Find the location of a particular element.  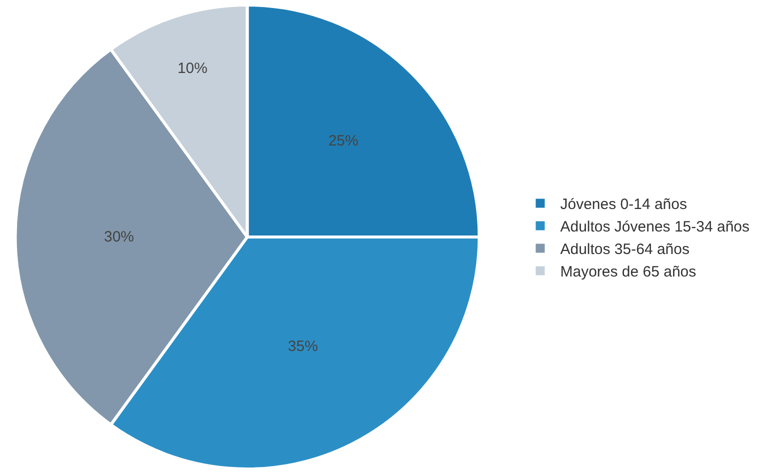

data-label: 25% is located at coordinates (343, 141).